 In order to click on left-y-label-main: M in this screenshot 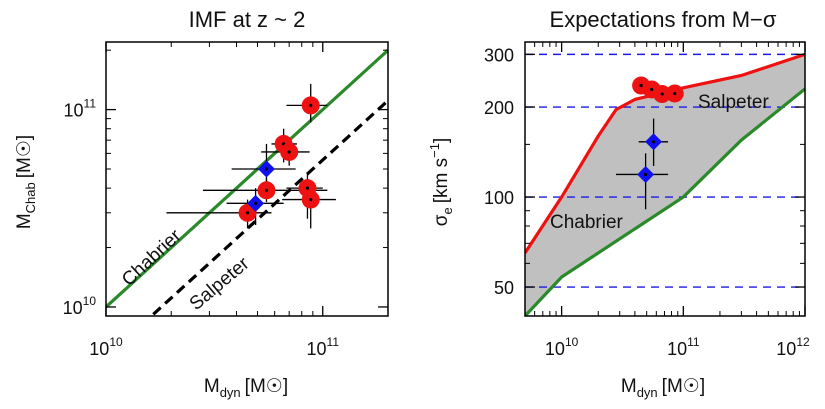, I will do `click(24, 221)`.